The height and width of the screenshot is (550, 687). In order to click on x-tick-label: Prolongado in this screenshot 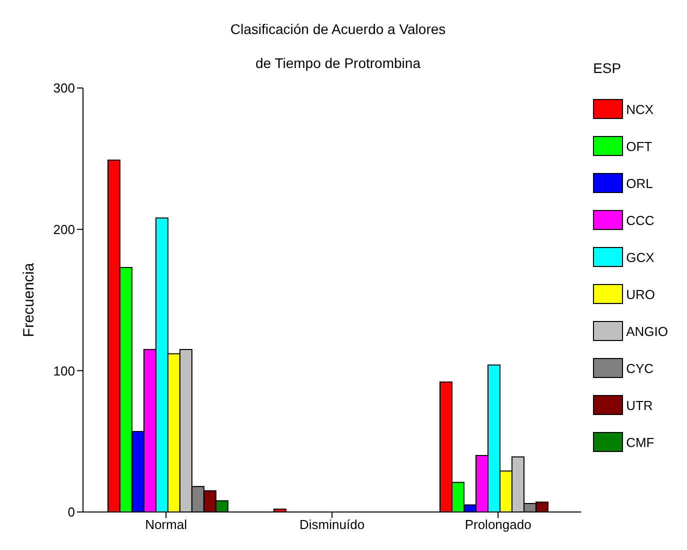, I will do `click(498, 524)`.